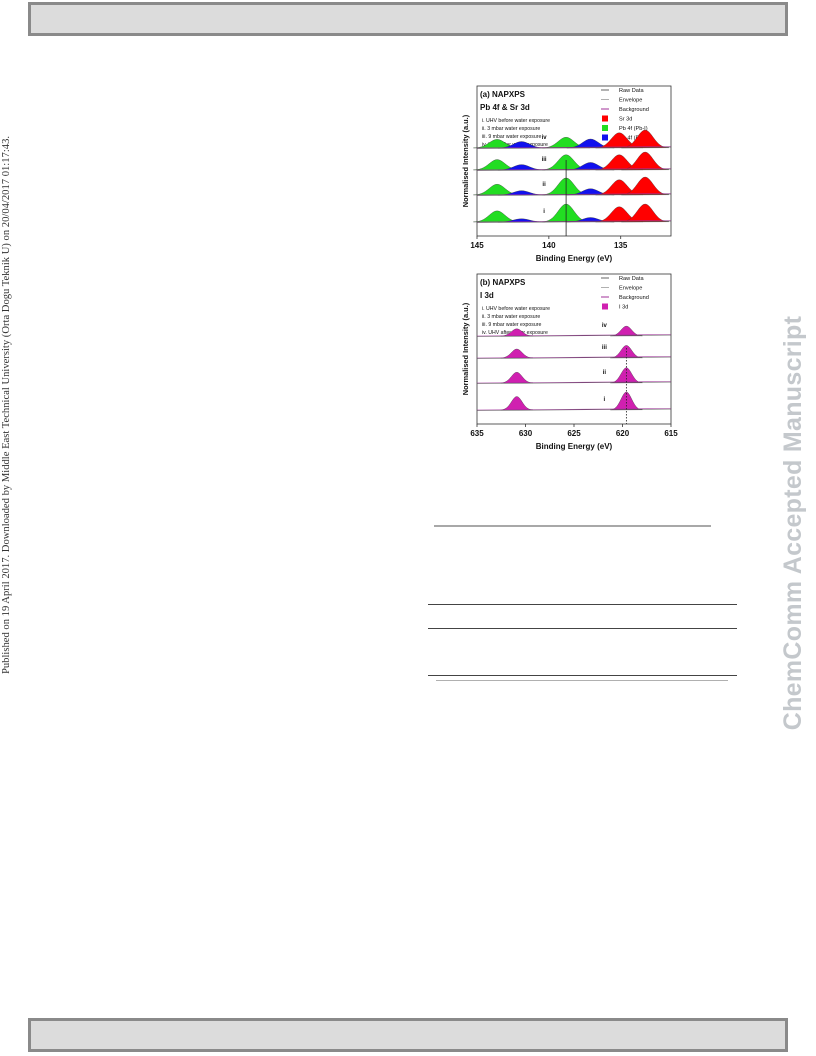 The height and width of the screenshot is (1056, 816). What do you see at coordinates (505, 107) in the screenshot?
I see `panel-subtitle: Pb 4f & Sr 3d` at bounding box center [505, 107].